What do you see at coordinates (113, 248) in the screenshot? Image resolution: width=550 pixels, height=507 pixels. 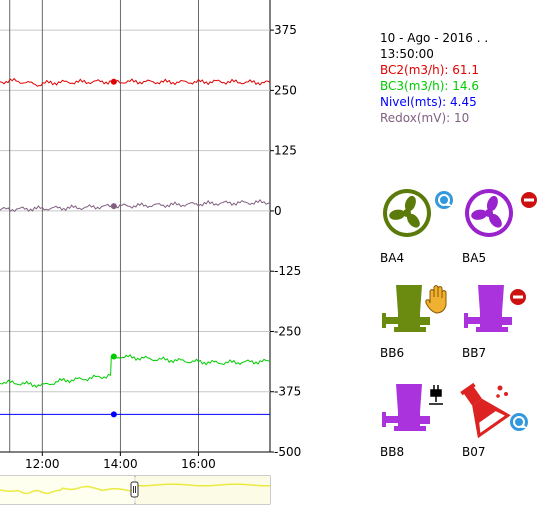 I see `cursor-markers` at bounding box center [113, 248].